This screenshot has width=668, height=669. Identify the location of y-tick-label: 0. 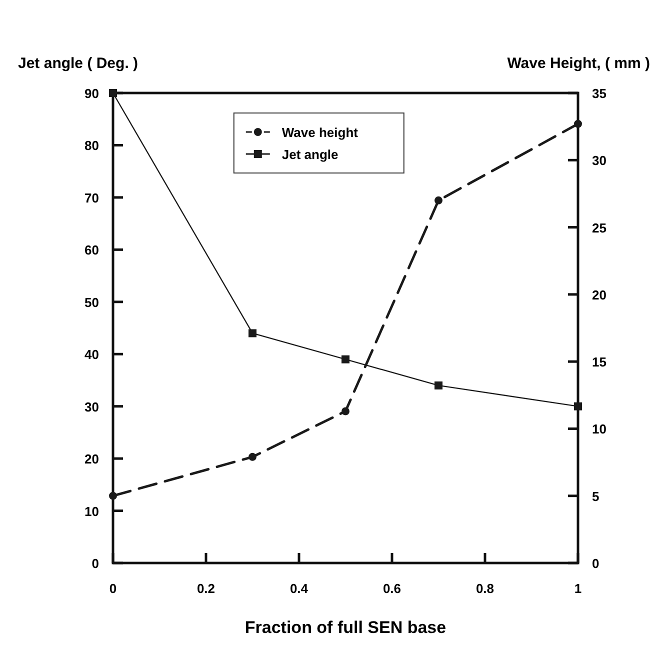
(95, 563).